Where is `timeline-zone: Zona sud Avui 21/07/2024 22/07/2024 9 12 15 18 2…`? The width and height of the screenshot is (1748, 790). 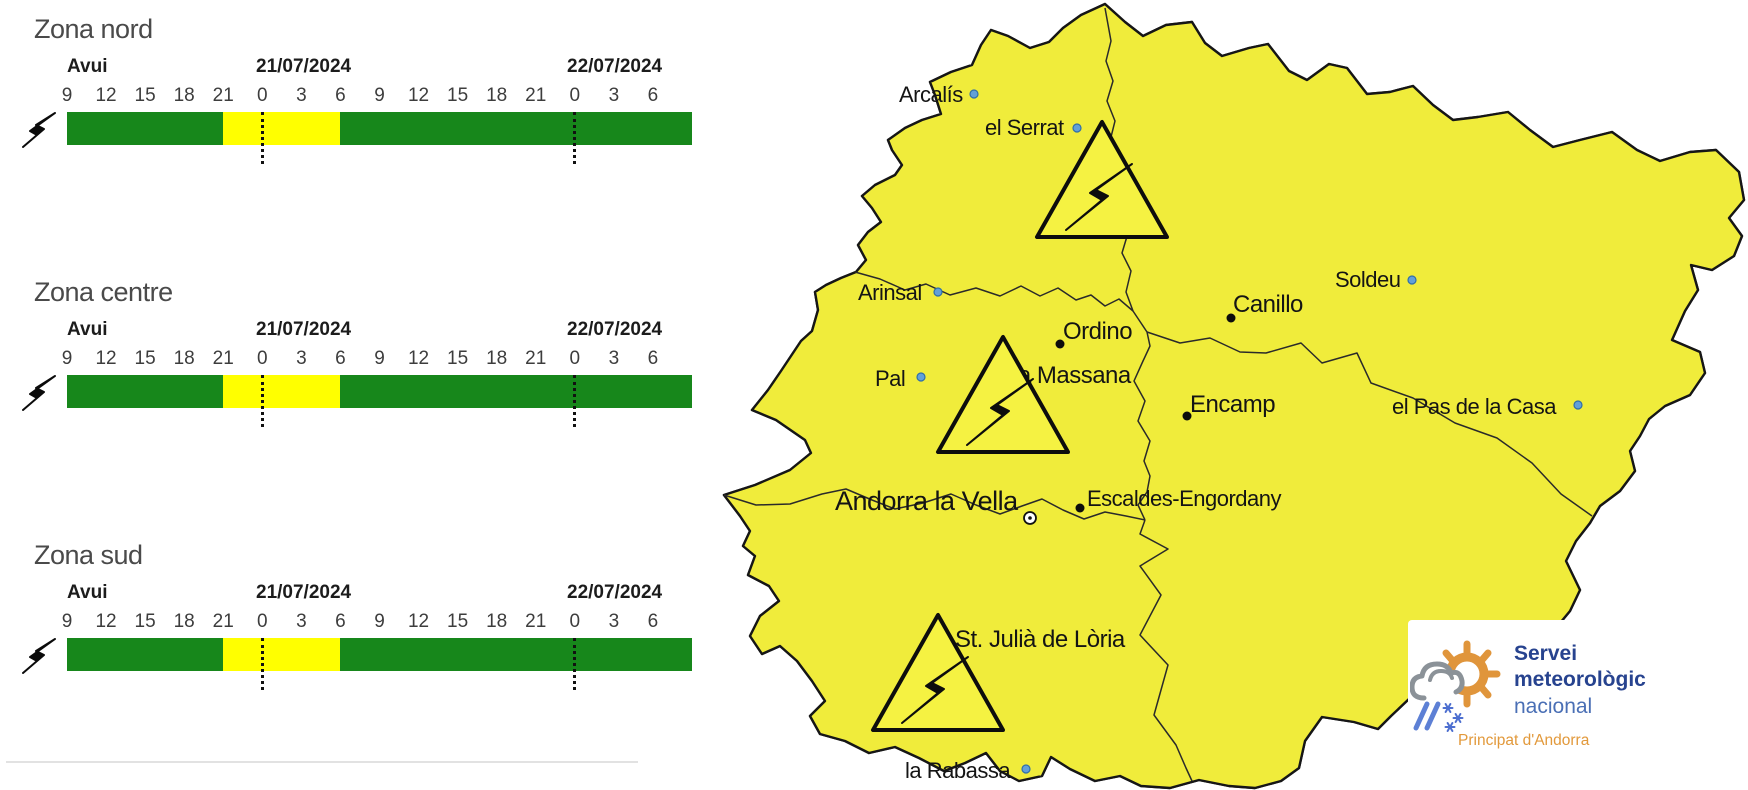
timeline-zone: Zona sud Avui 21/07/2024 22/07/2024 9 12 15 18 2… is located at coordinates (346, 630).